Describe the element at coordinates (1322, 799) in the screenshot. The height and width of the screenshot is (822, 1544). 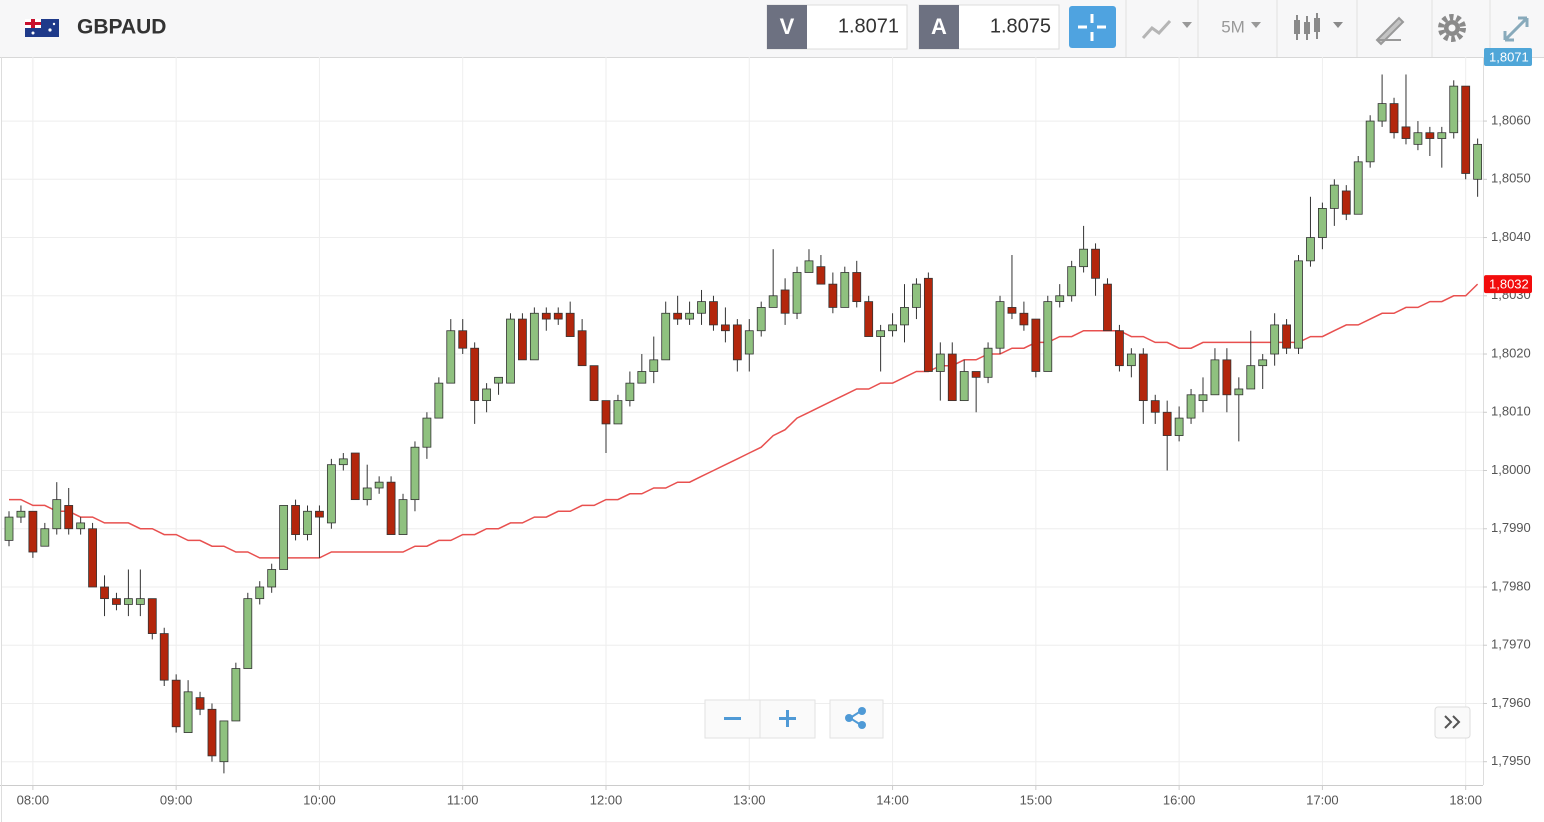
I see `x-tick-label: 17:00` at that location.